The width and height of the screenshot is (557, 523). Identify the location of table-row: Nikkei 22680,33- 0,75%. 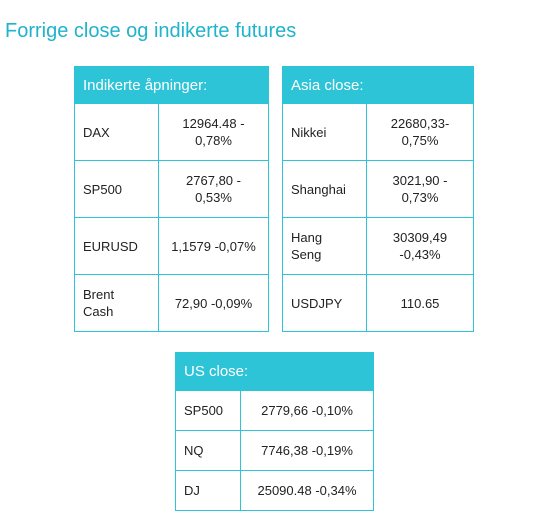
(378, 132).